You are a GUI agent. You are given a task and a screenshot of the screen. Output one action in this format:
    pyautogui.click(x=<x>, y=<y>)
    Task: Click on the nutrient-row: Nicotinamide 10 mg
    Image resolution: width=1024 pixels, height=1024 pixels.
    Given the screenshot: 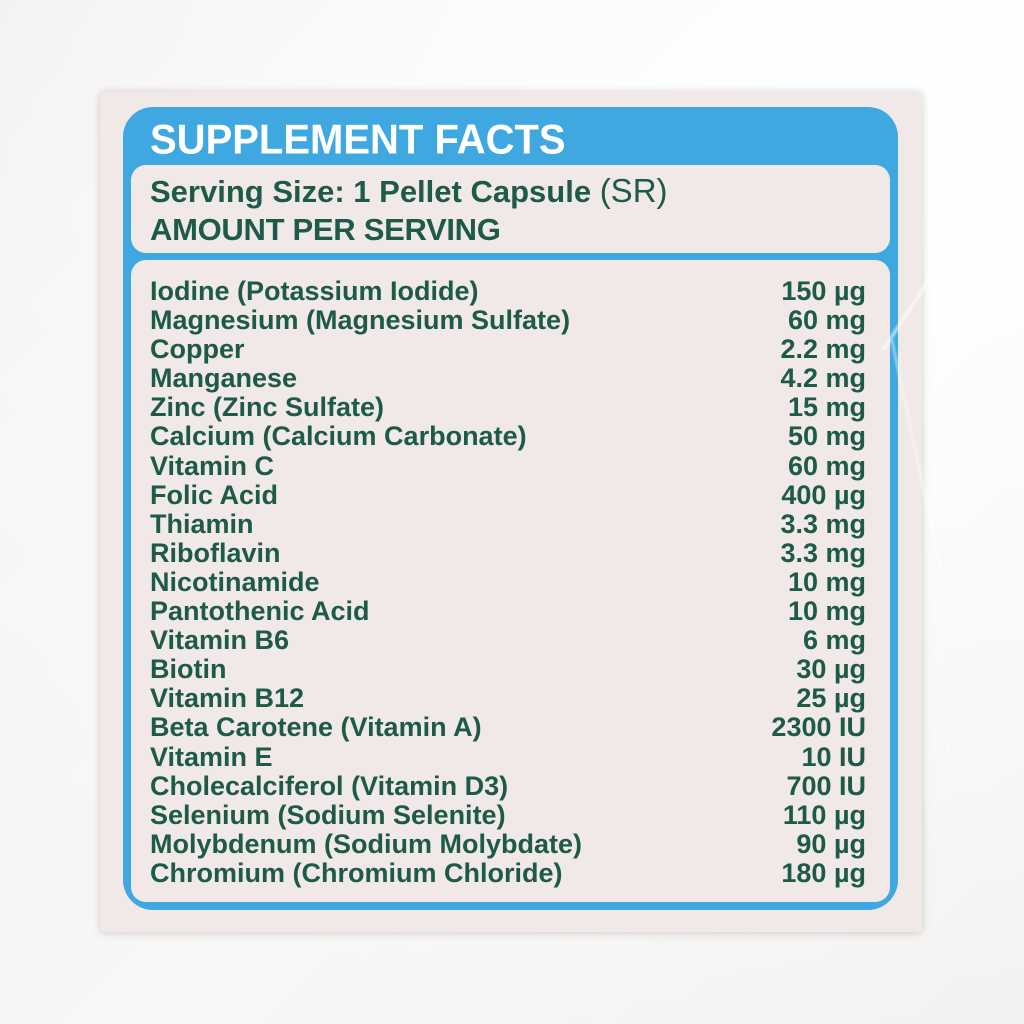 What is the action you would take?
    pyautogui.click(x=508, y=581)
    